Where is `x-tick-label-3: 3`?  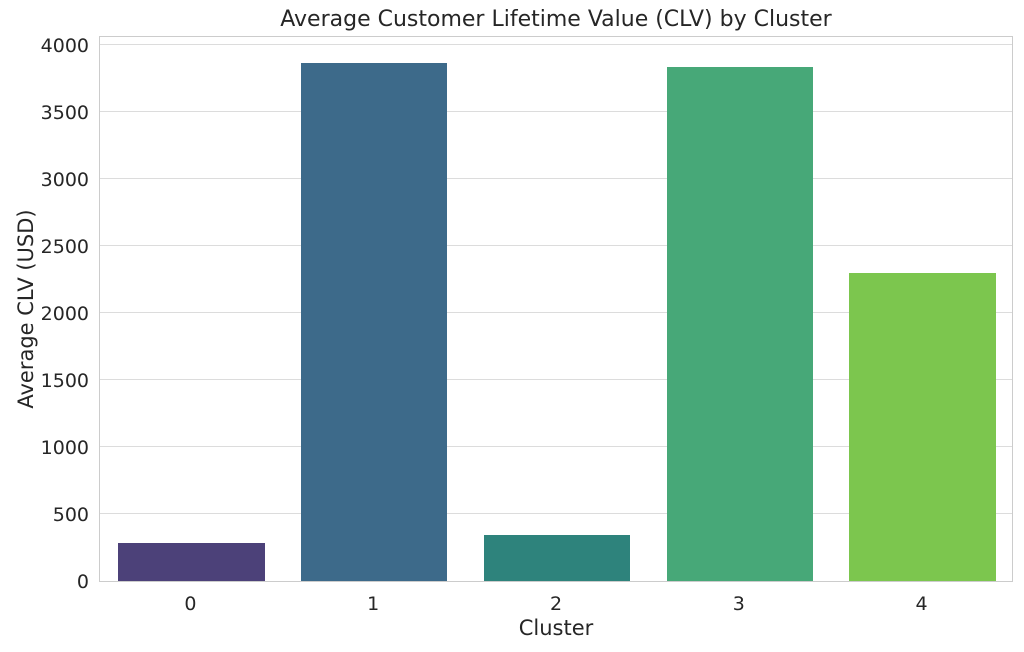
x-tick-label-3: 3 is located at coordinates (738, 604).